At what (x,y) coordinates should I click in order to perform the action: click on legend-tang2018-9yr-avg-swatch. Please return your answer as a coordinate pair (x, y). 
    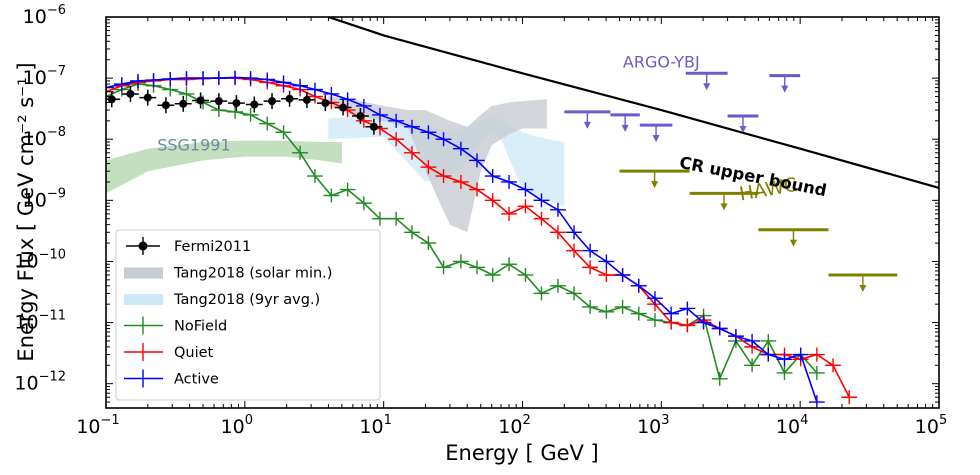
    Looking at the image, I should click on (143, 299).